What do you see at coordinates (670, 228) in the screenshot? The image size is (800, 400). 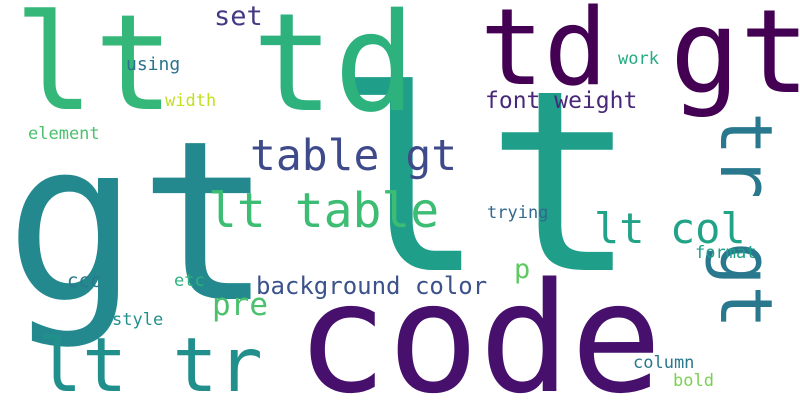 I see `word-lt-col: lt col` at bounding box center [670, 228].